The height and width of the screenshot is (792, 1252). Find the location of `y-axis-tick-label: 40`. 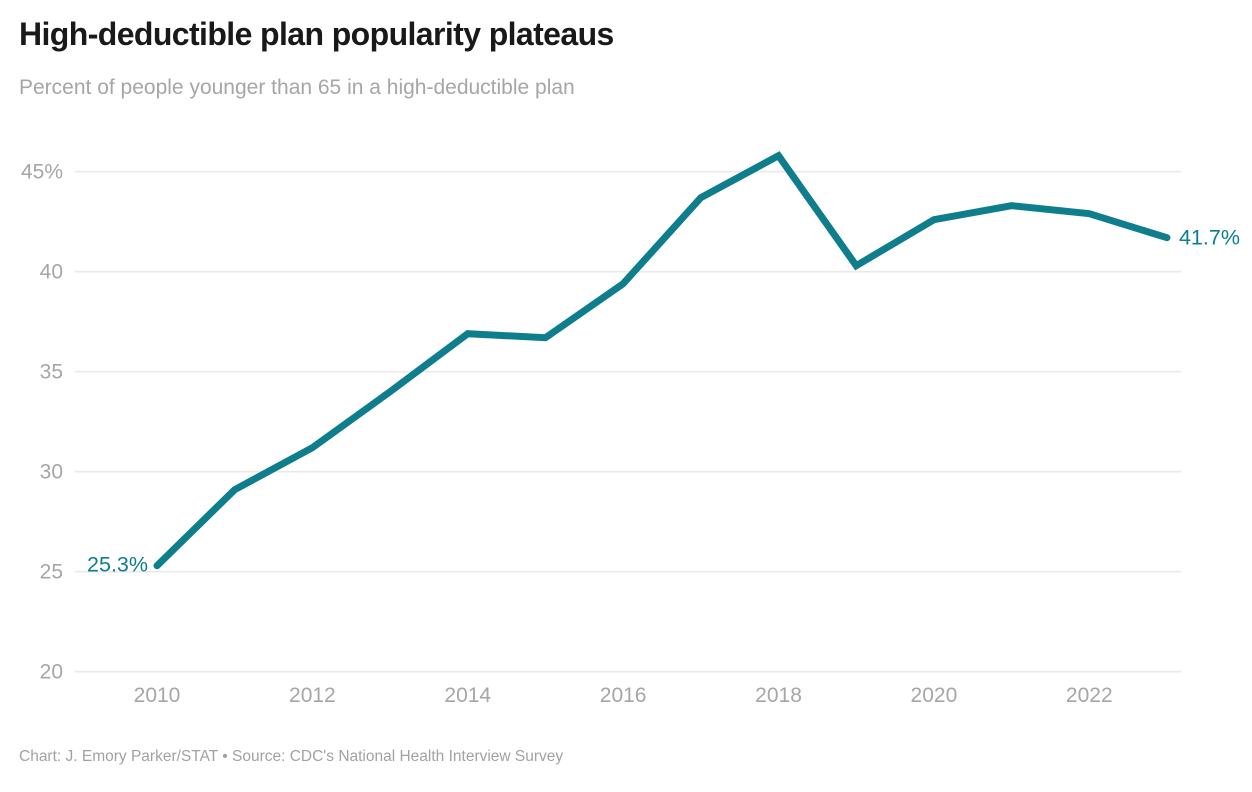

y-axis-tick-label: 40 is located at coordinates (51, 272).